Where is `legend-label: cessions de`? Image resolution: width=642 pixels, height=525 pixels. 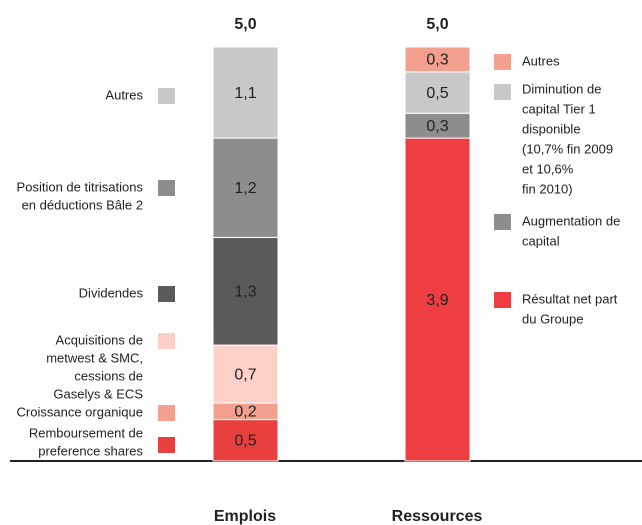
legend-label: cessions de is located at coordinates (108, 375).